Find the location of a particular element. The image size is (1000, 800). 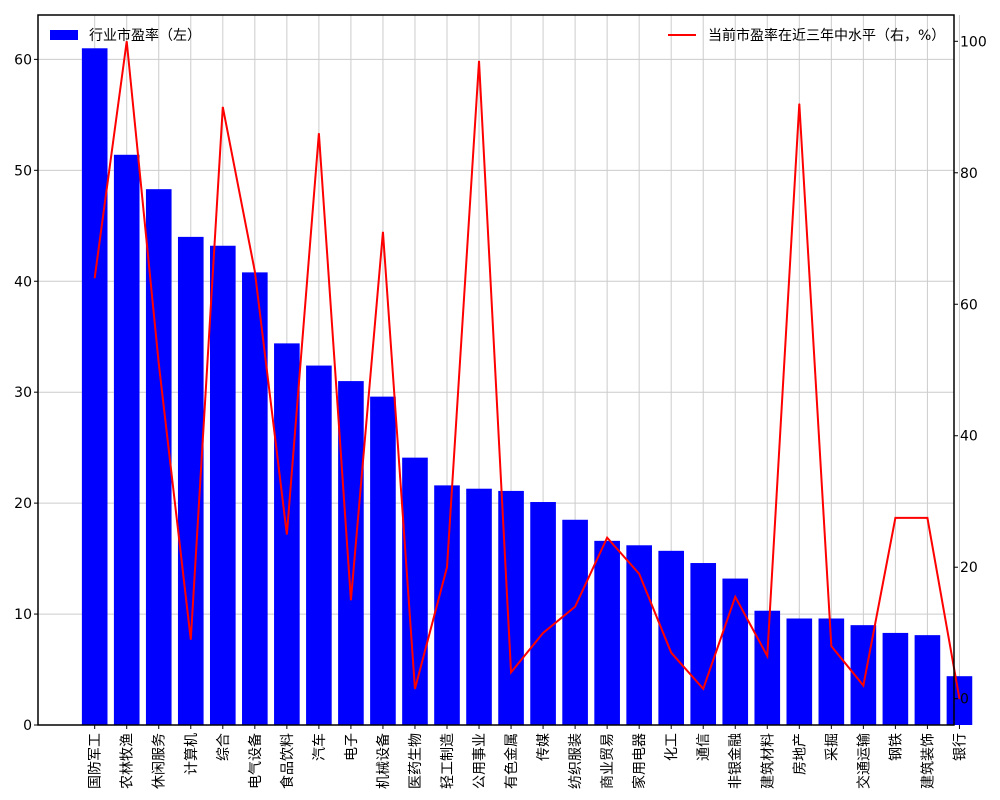

x-tick-label: 交通运输 is located at coordinates (863, 761).